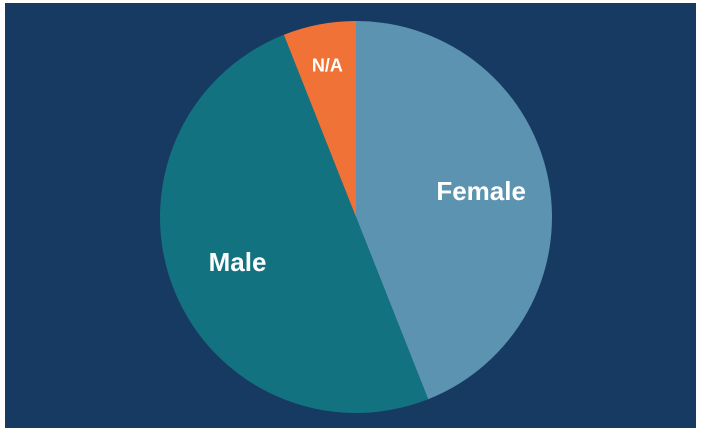  Describe the element at coordinates (238, 262) in the screenshot. I see `slice-label: Male` at that location.